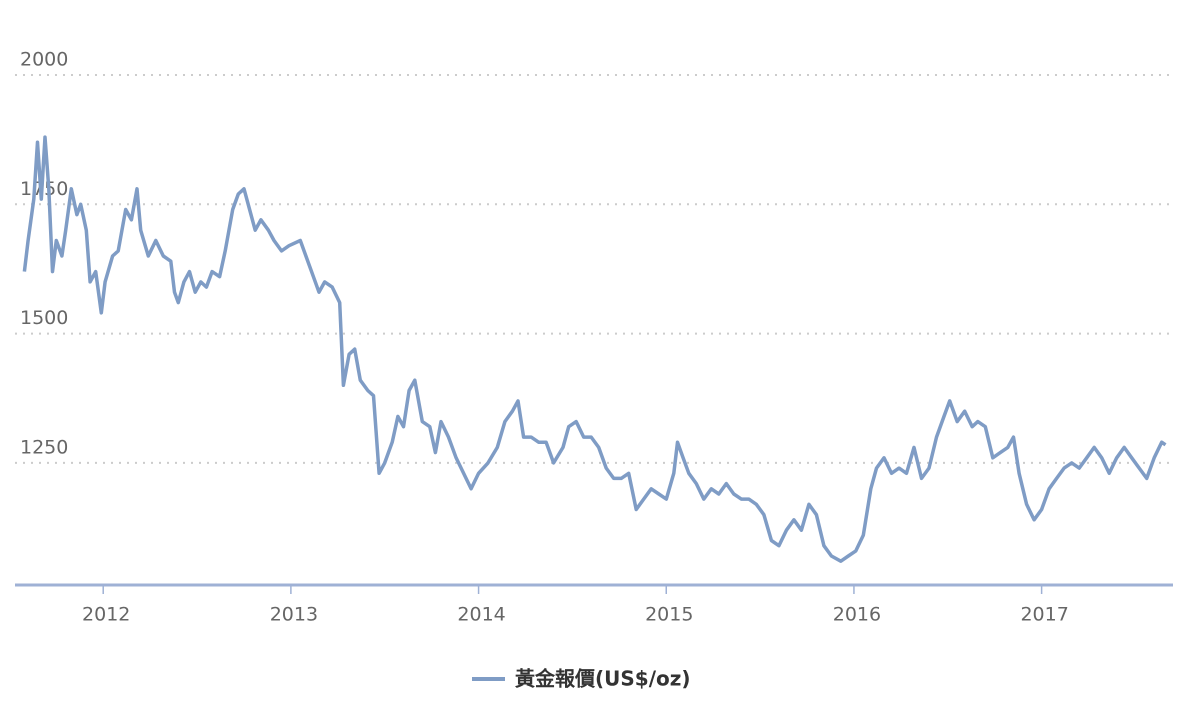 The width and height of the screenshot is (1194, 725). I want to click on x-tick-label: 2013, so click(294, 615).